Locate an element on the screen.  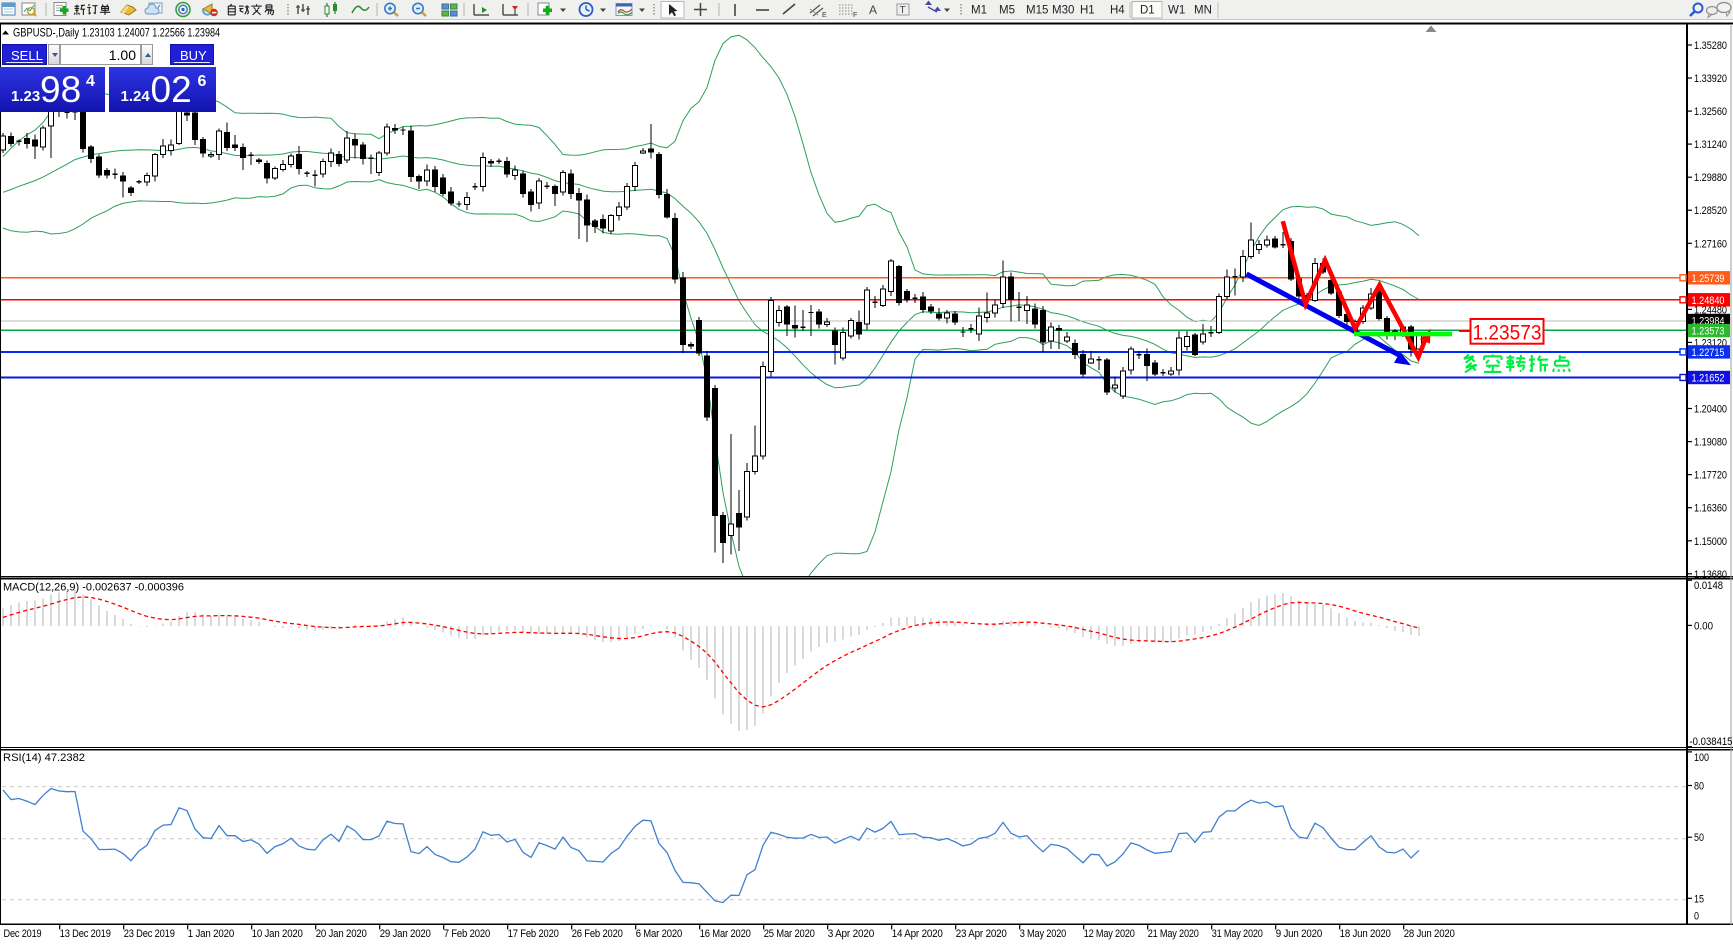
svg-text: 50 is located at coordinates (1699, 838).